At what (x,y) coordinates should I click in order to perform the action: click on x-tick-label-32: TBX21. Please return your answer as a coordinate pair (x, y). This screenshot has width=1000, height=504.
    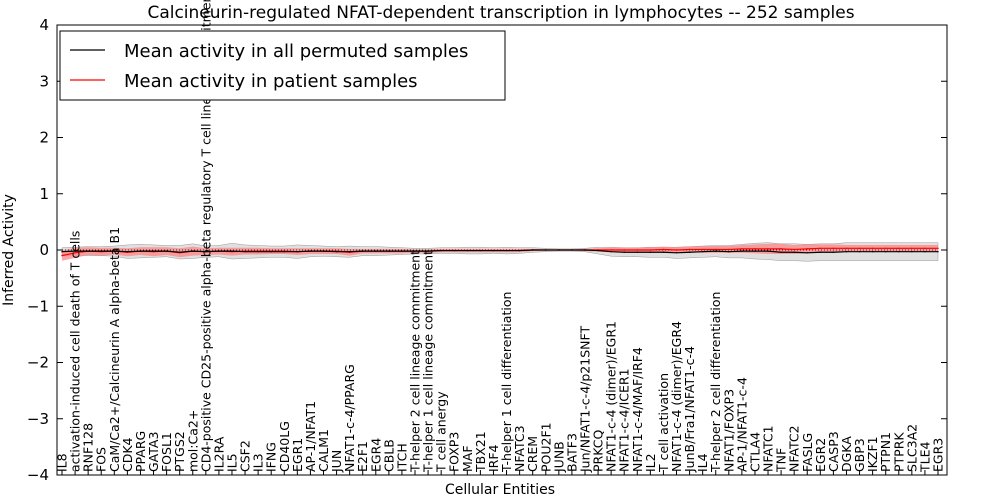
    Looking at the image, I should click on (480, 452).